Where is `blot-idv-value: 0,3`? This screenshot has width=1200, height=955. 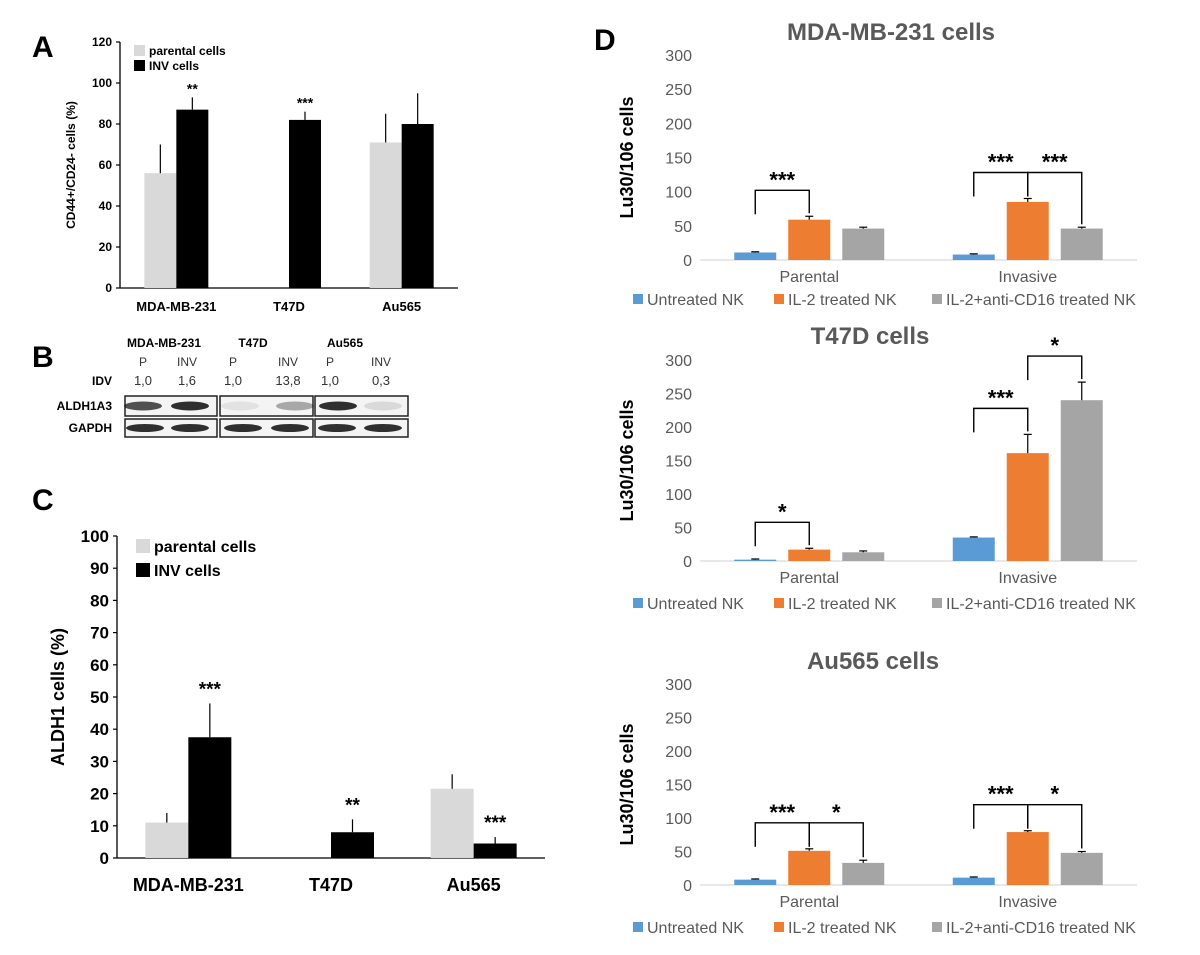
blot-idv-value: 0,3 is located at coordinates (381, 380).